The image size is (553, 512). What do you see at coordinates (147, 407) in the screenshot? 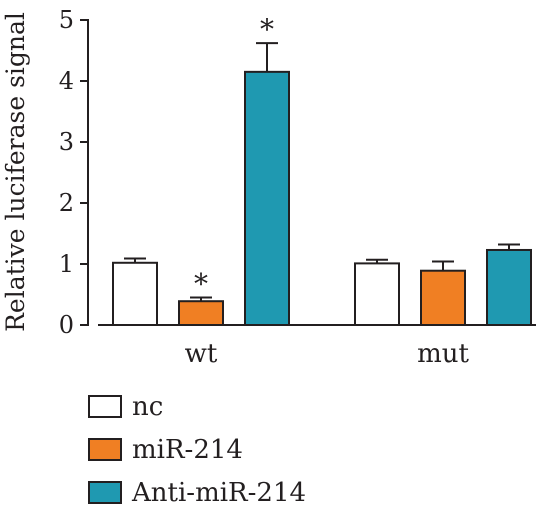
I see `legend-label: nc` at bounding box center [147, 407].